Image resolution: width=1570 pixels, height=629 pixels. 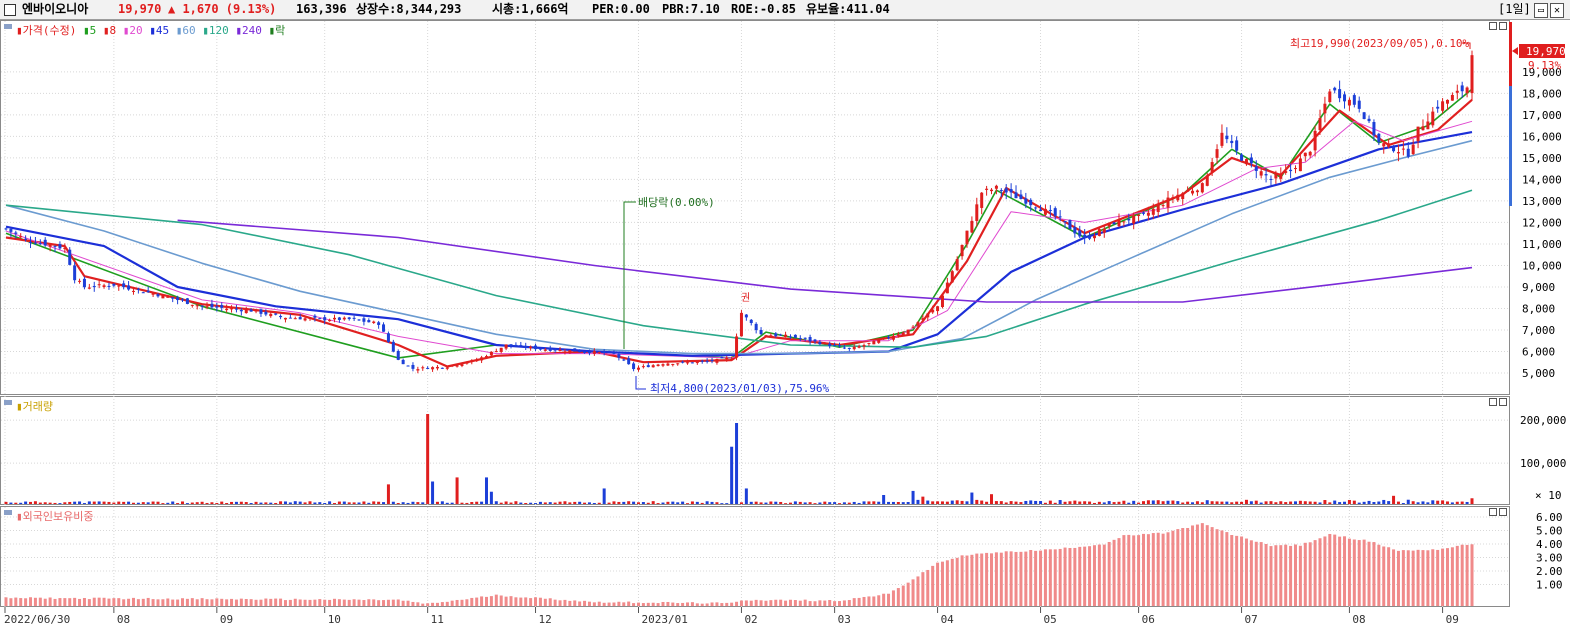 What do you see at coordinates (1498, 512) in the screenshot?
I see `foreign-panel-buttons` at bounding box center [1498, 512].